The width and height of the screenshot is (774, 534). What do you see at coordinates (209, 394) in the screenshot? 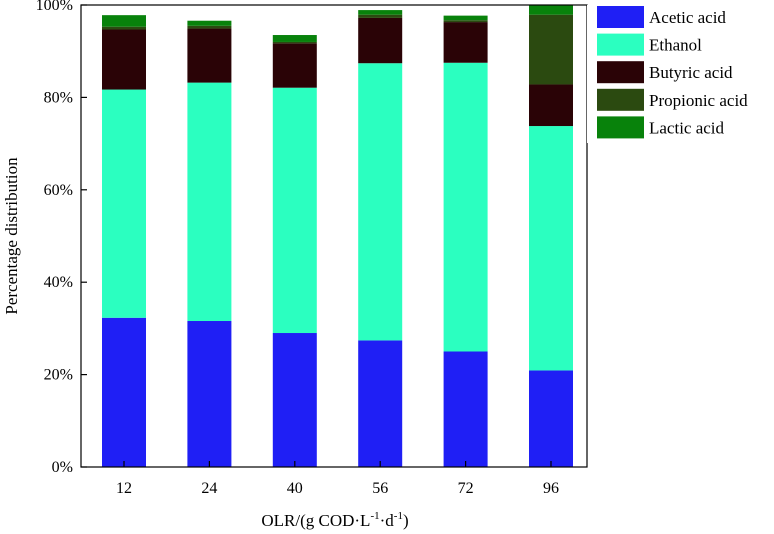
I see `bar-24-acetic-acid` at bounding box center [209, 394].